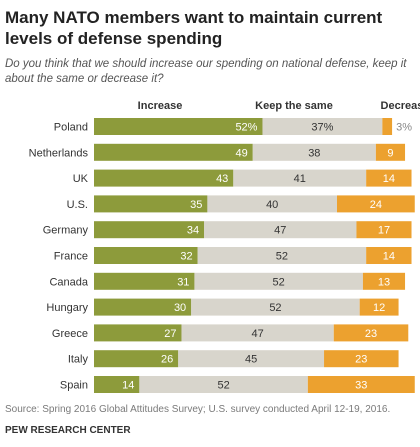 The height and width of the screenshot is (447, 420). I want to click on data-label-decrease-hungary: 12, so click(379, 308).